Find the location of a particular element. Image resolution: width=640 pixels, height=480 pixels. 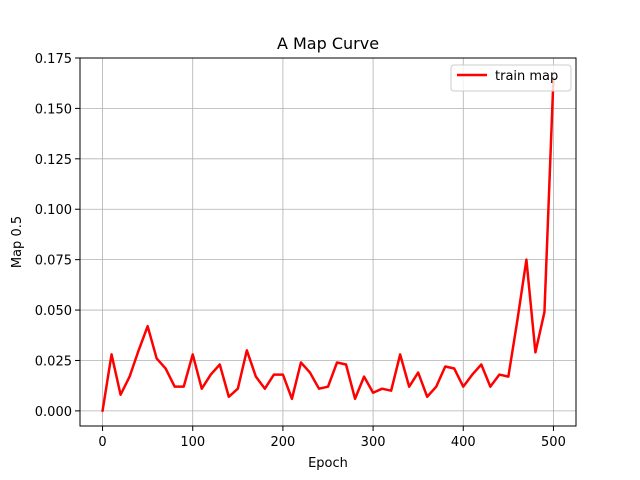

y-axis-label: Map 0.5 is located at coordinates (17, 242).